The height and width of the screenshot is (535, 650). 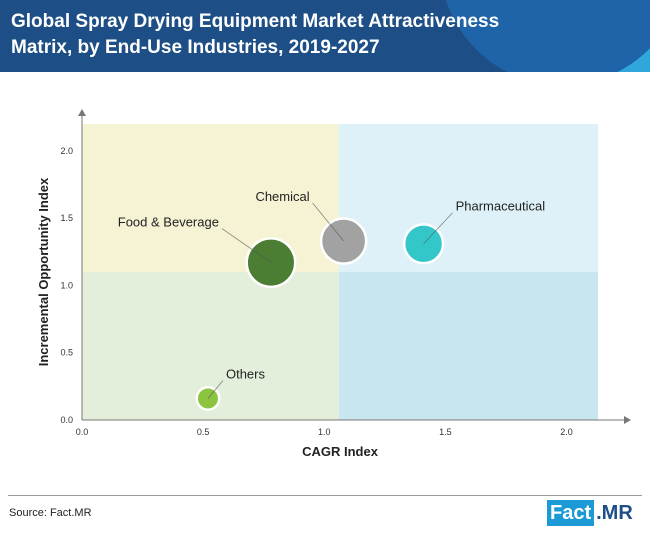 I want to click on factmr-logo: Fact .MR, so click(x=595, y=513).